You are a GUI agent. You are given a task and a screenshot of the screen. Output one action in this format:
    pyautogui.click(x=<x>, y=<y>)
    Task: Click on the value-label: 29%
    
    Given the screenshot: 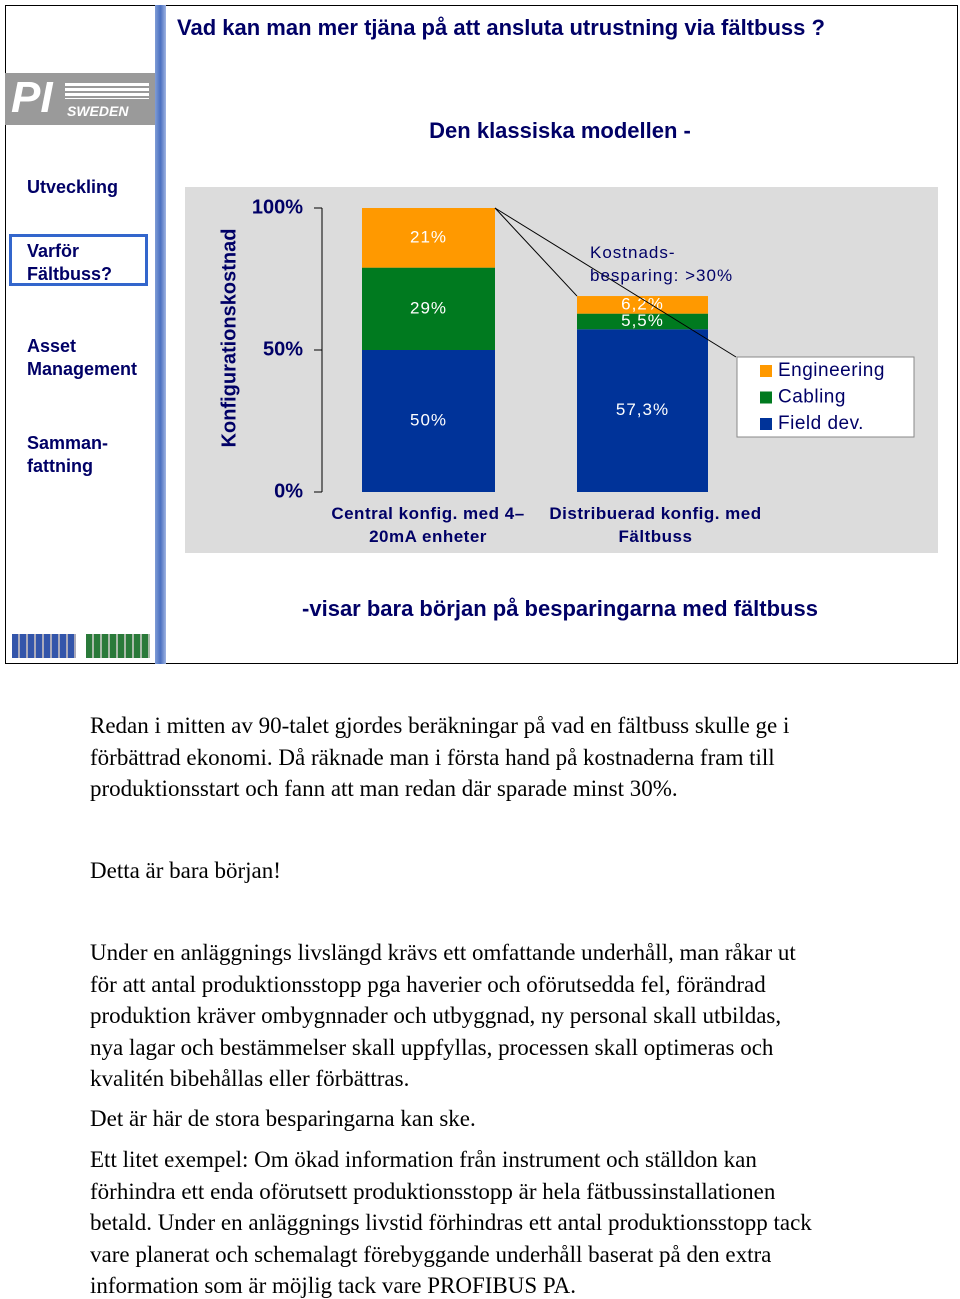 What is the action you would take?
    pyautogui.click(x=428, y=307)
    